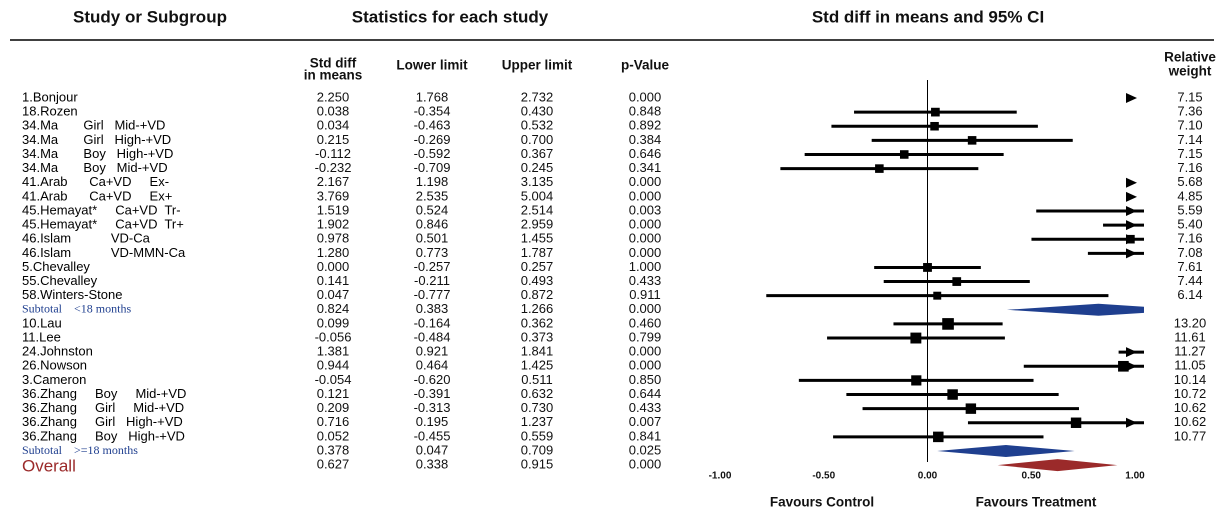 The image size is (1224, 525). Describe the element at coordinates (537, 224) in the screenshot. I see `table-value: 2.959` at that location.